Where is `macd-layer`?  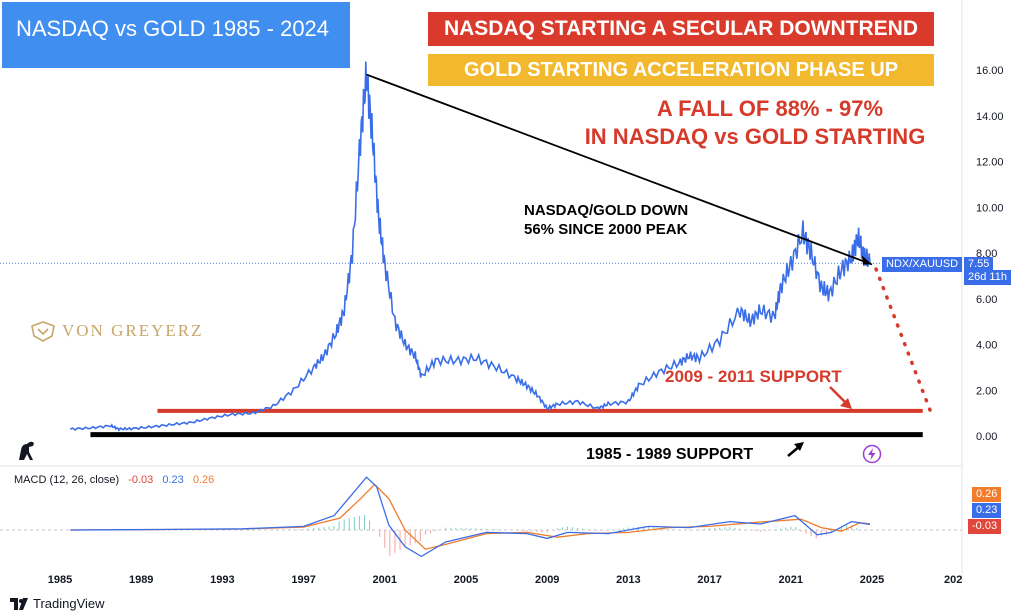
macd-layer is located at coordinates (481, 517).